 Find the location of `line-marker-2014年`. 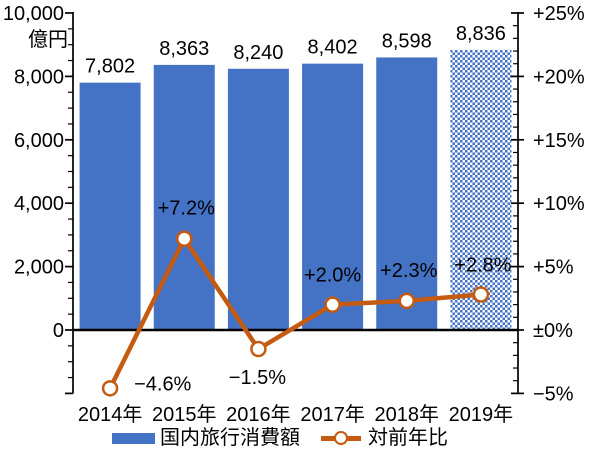

line-marker-2014年 is located at coordinates (110, 388).